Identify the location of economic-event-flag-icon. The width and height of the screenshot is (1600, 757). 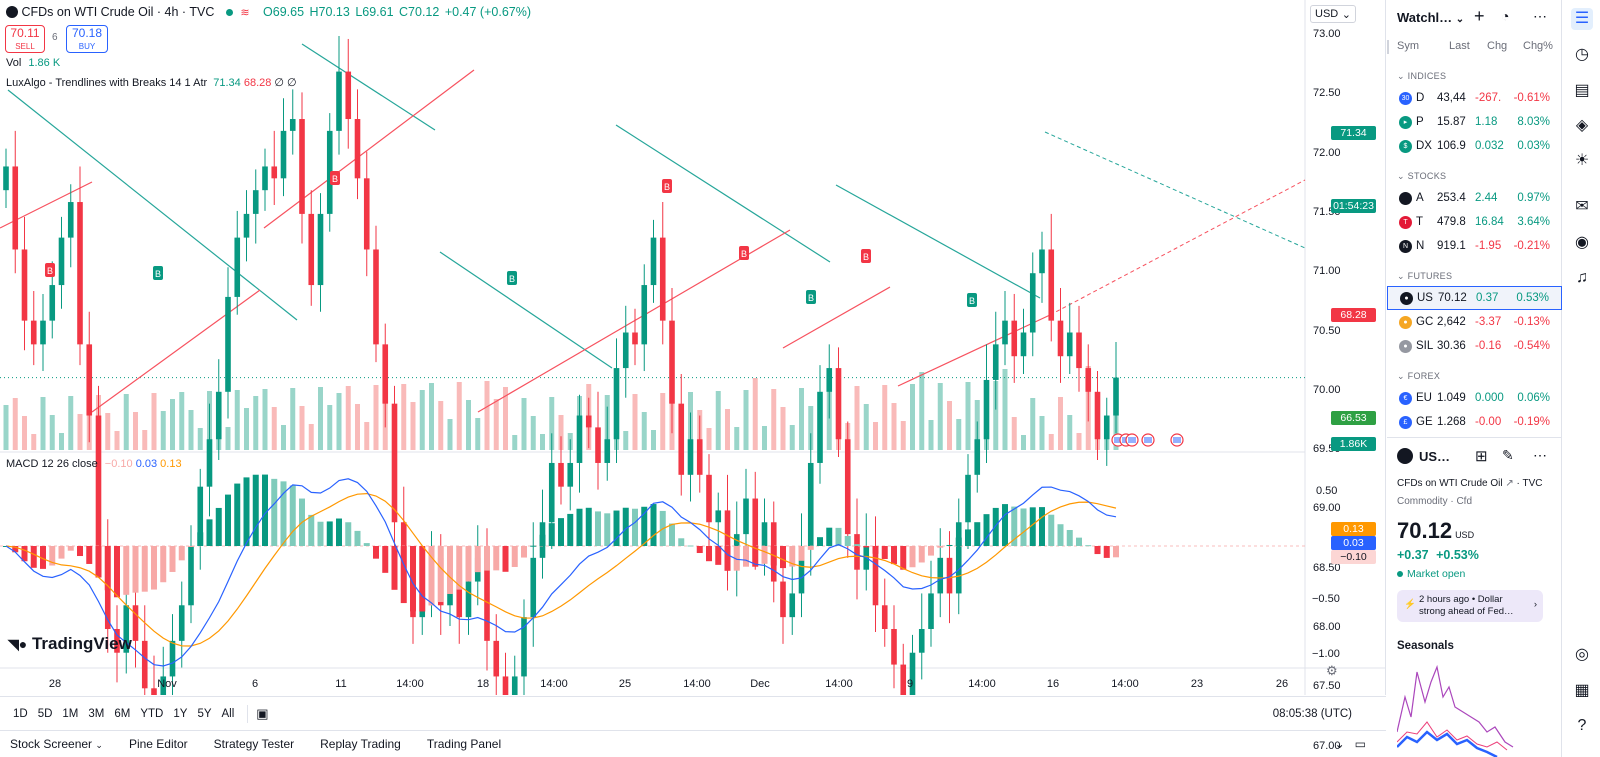
(1132, 440).